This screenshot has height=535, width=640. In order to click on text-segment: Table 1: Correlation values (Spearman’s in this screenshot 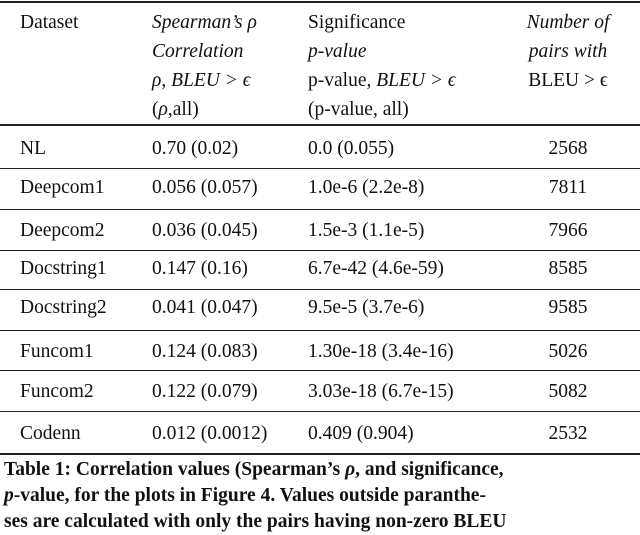, I will do `click(175, 469)`.